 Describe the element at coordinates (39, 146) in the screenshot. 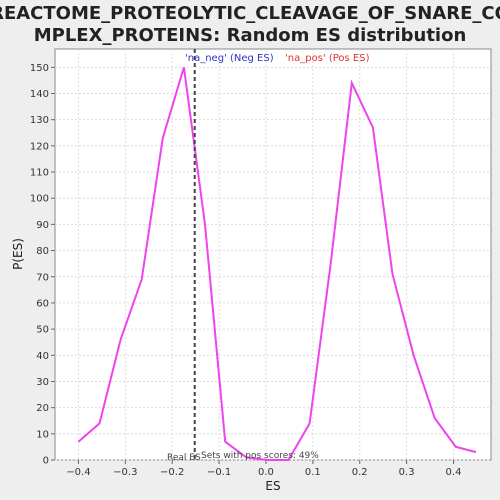

I see `y-tick-label: 120` at that location.